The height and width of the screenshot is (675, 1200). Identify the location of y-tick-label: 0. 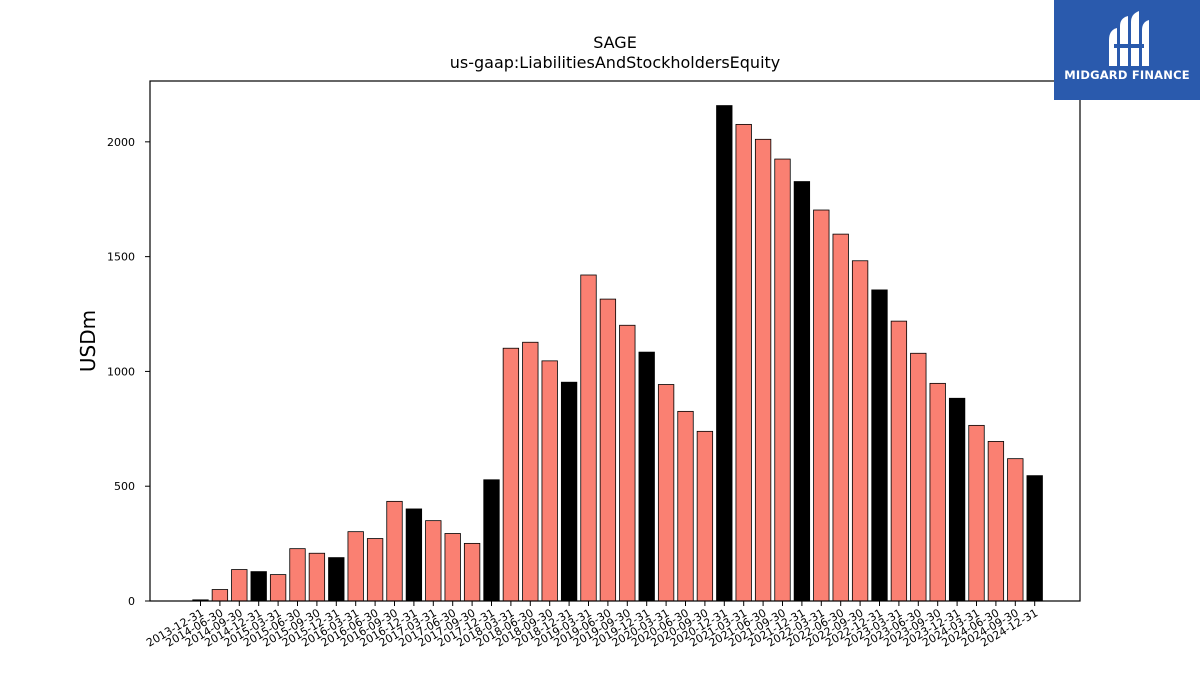
(131, 601).